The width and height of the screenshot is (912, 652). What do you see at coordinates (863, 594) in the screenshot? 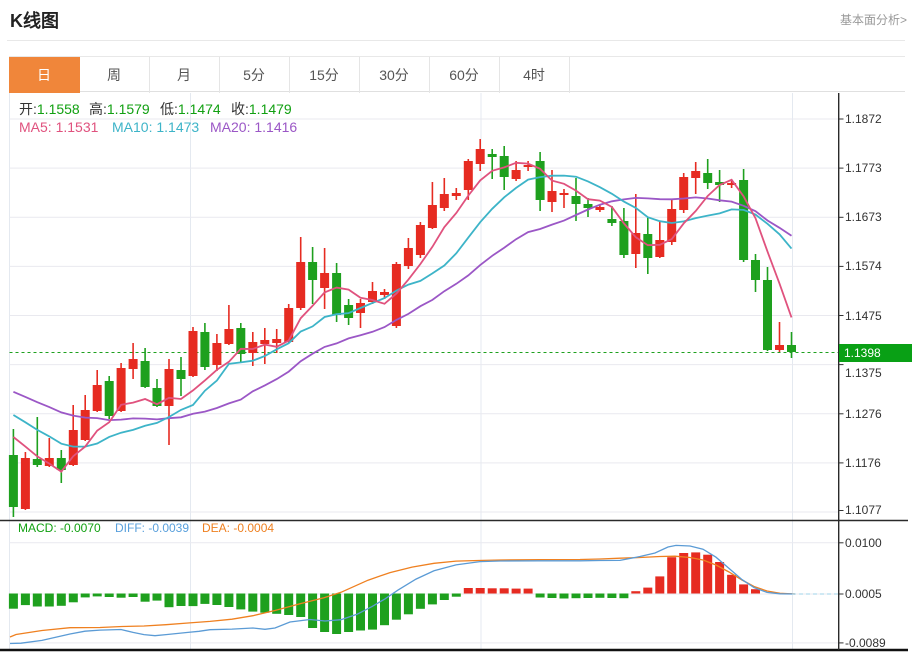
I see `svg-text: 0.0005` at bounding box center [863, 594].